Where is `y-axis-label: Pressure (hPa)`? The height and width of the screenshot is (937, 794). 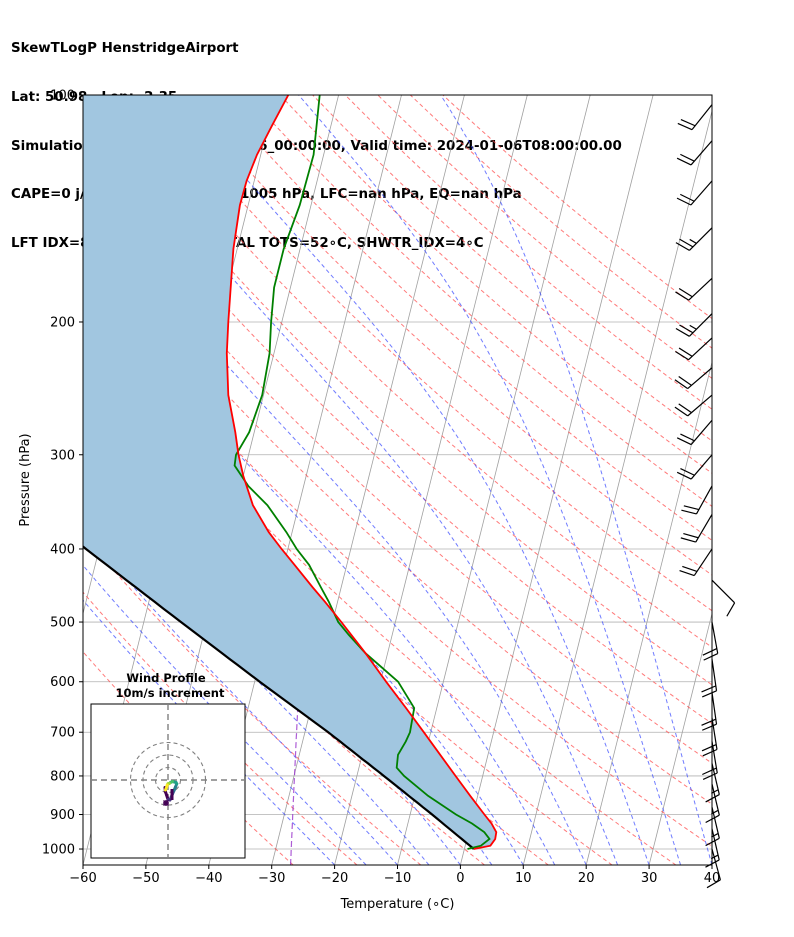
y-axis-label: Pressure (hPa) is located at coordinates (25, 479).